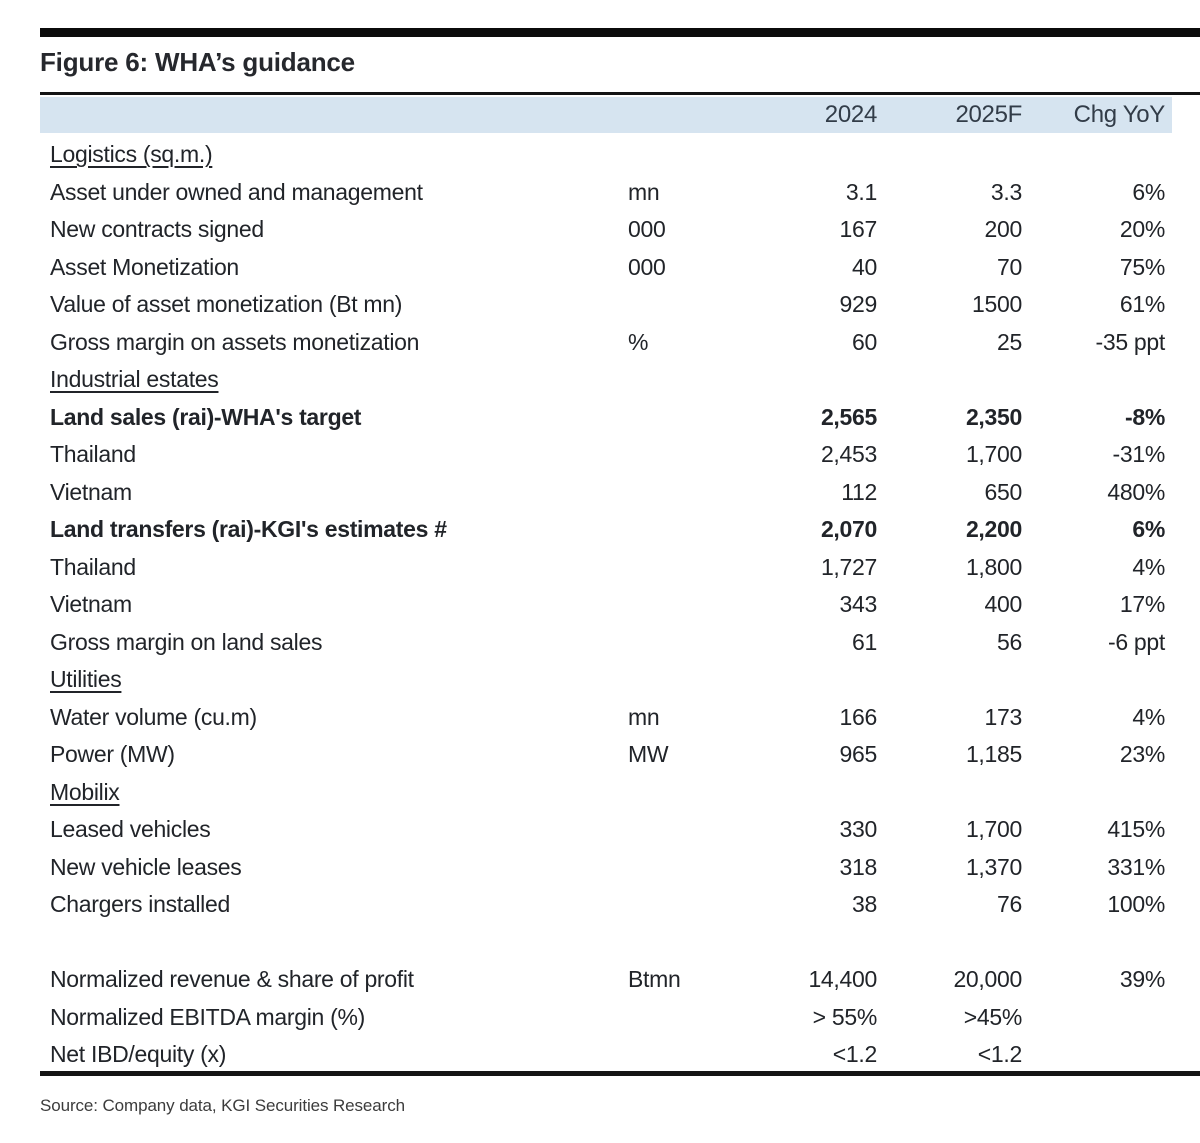  Describe the element at coordinates (859, 491) in the screenshot. I see `row-value-2024: 112` at that location.